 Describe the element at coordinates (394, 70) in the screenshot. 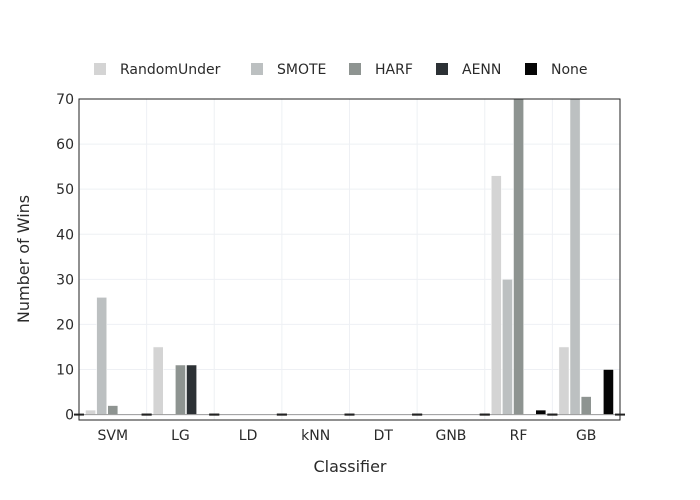

I see `legend-label-harf: HARF` at that location.